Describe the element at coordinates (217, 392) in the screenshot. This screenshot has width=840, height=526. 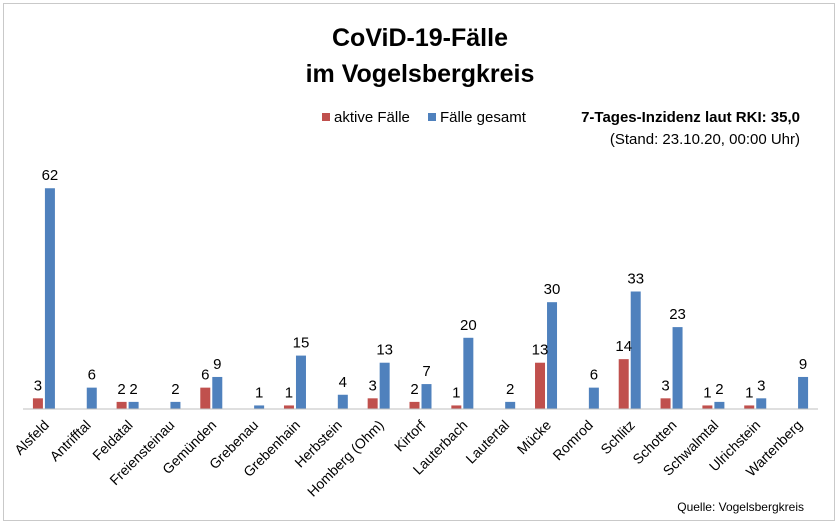
I see `bar-total-gemuenden` at that location.